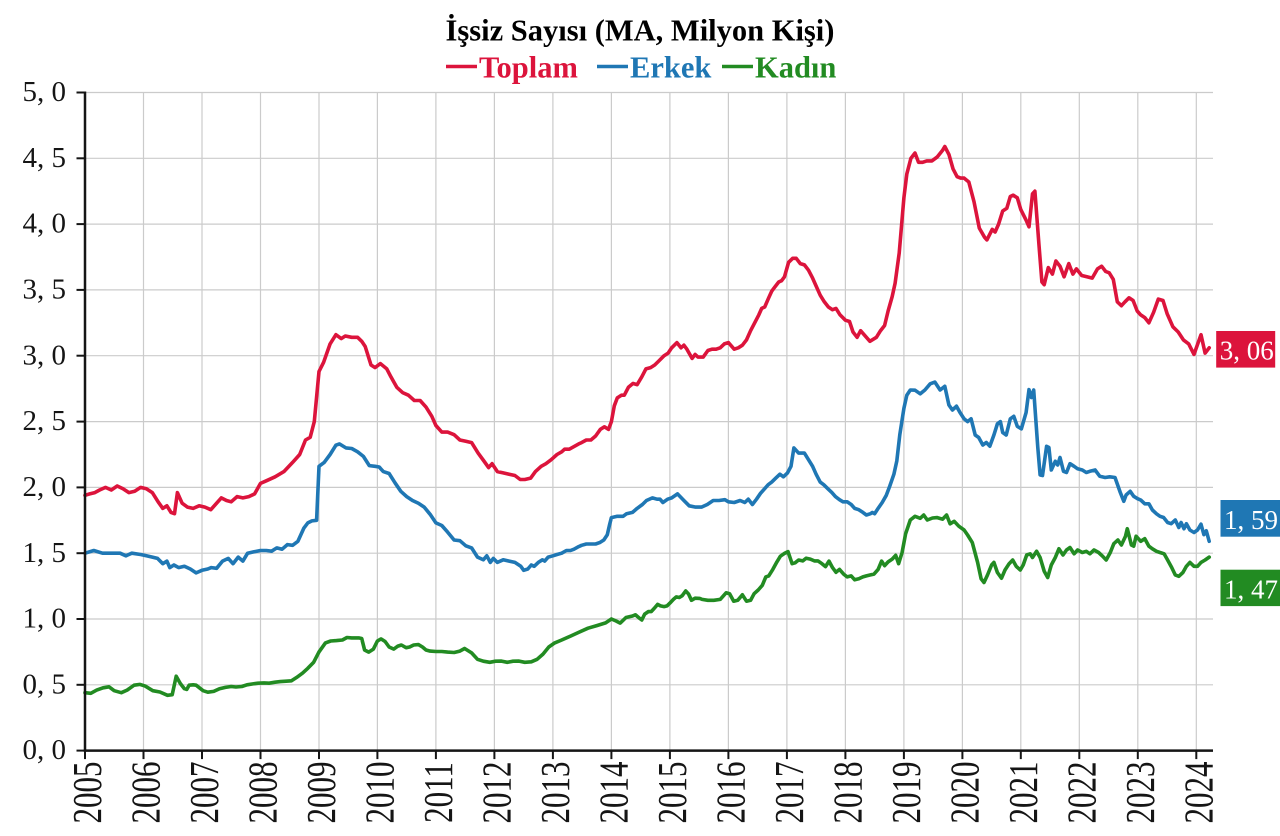  I want to click on svg-text: 2013, so click(555, 793).